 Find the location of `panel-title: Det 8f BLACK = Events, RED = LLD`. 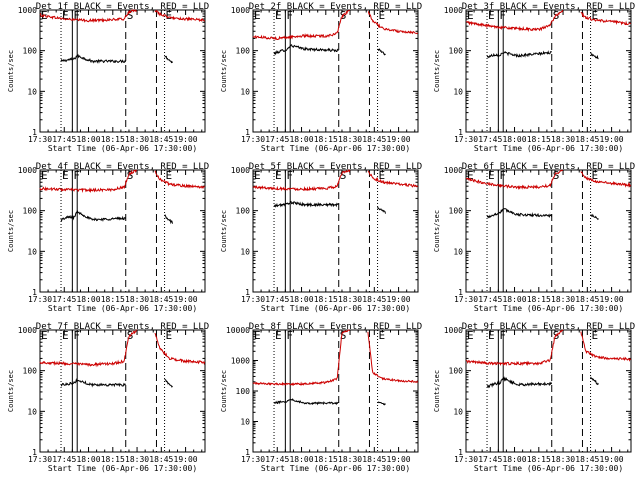

panel-title: Det 8f BLACK = Events, RED = LLD is located at coordinates (335, 327).